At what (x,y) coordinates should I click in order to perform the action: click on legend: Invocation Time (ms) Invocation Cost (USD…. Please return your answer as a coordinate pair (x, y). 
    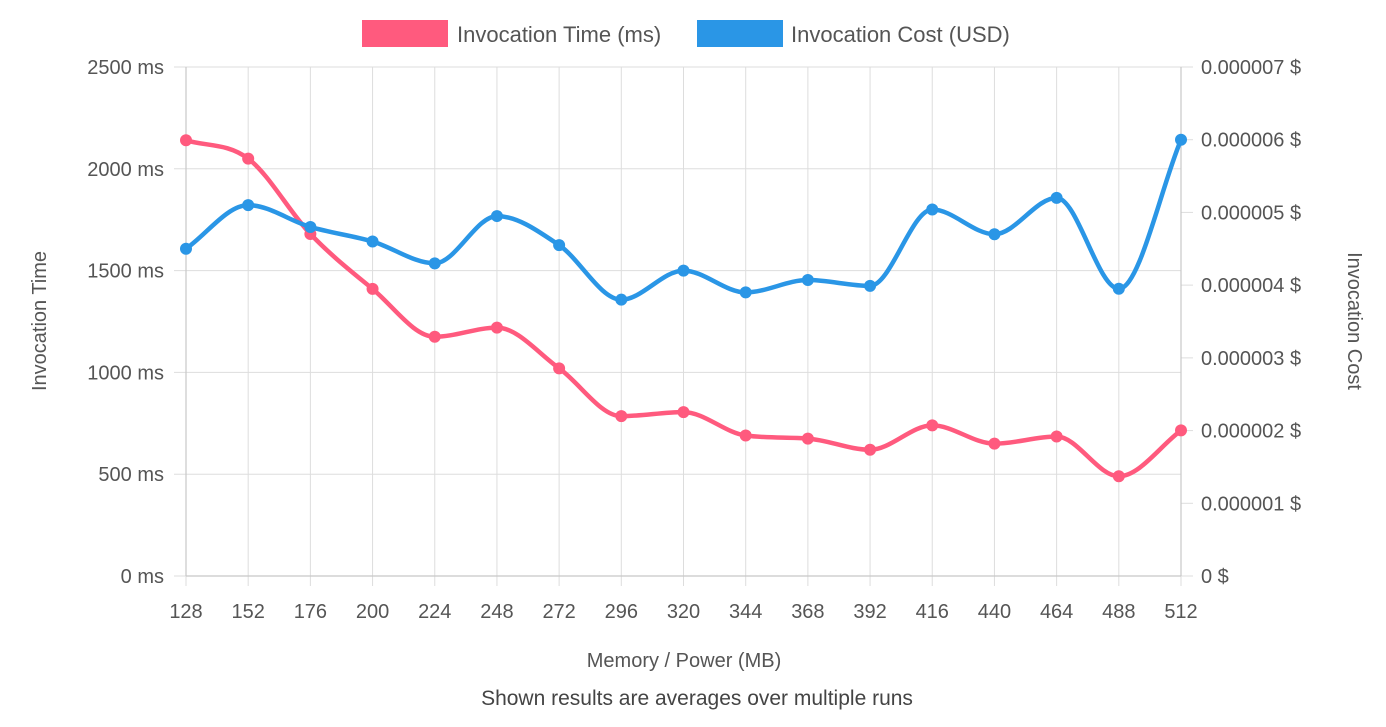
    Looking at the image, I should click on (686, 33).